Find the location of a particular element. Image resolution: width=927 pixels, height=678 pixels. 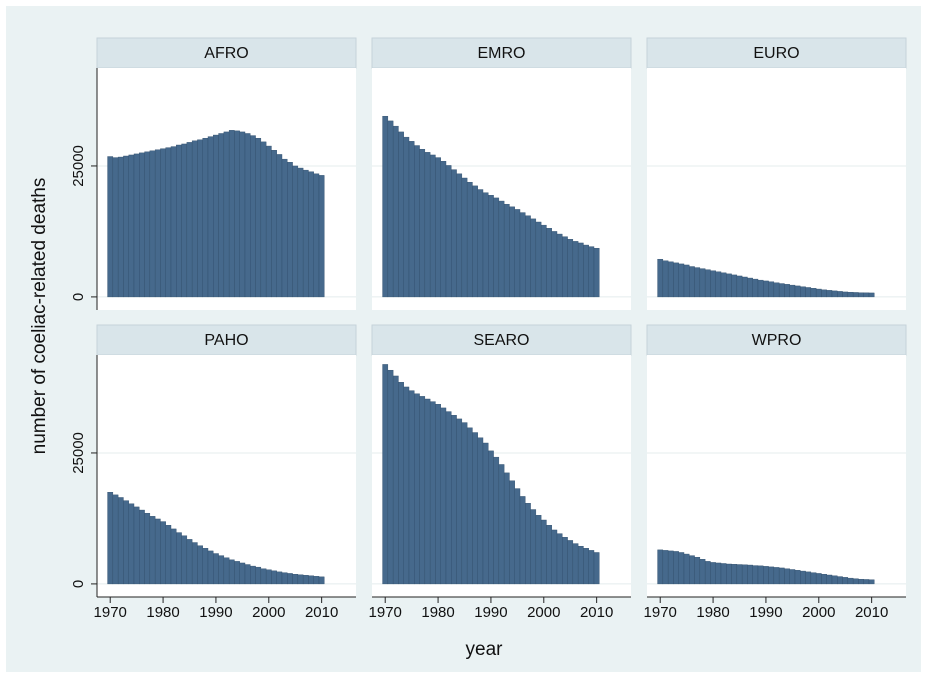

panel-title: EMRO is located at coordinates (502, 53).